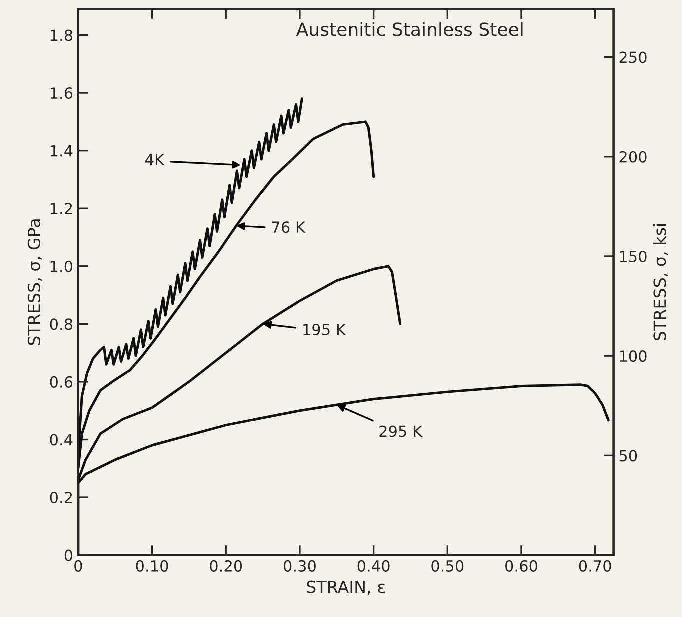  I want to click on annotation: 195 K, so click(325, 330).